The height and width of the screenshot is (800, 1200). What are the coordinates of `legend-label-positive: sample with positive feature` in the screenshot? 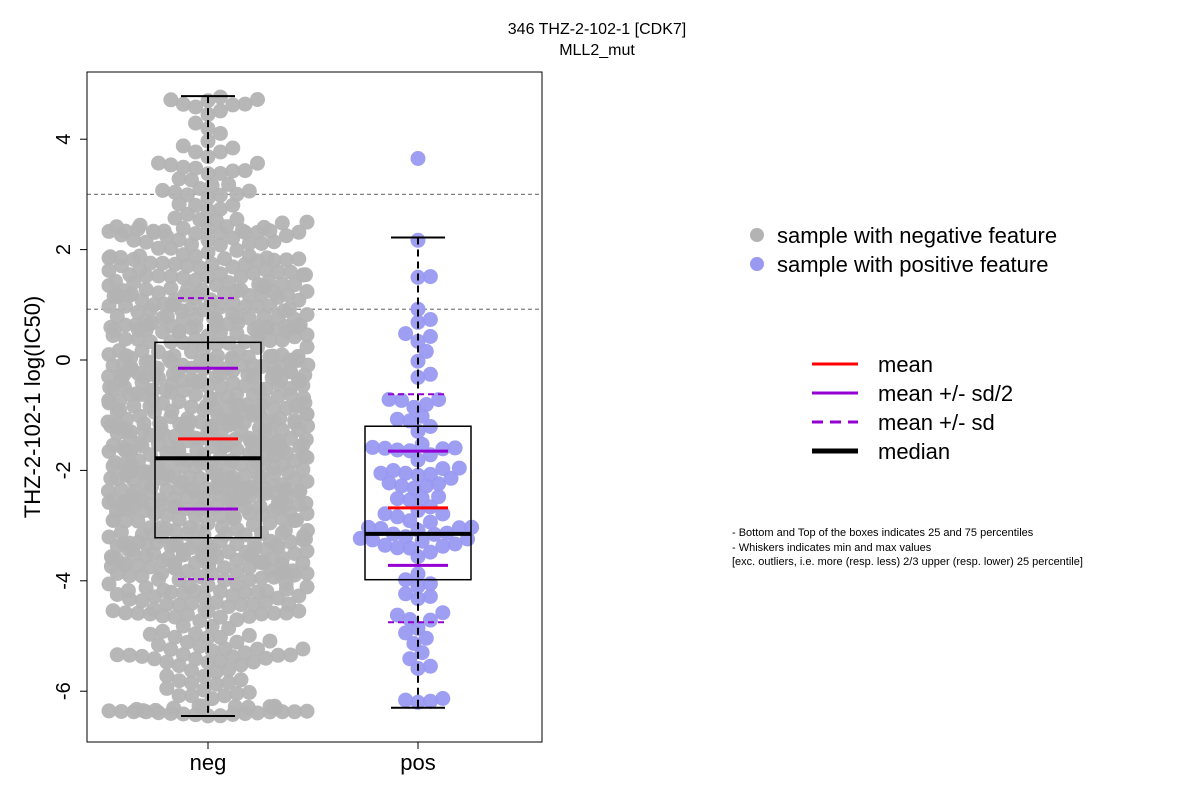 It's located at (912, 264).